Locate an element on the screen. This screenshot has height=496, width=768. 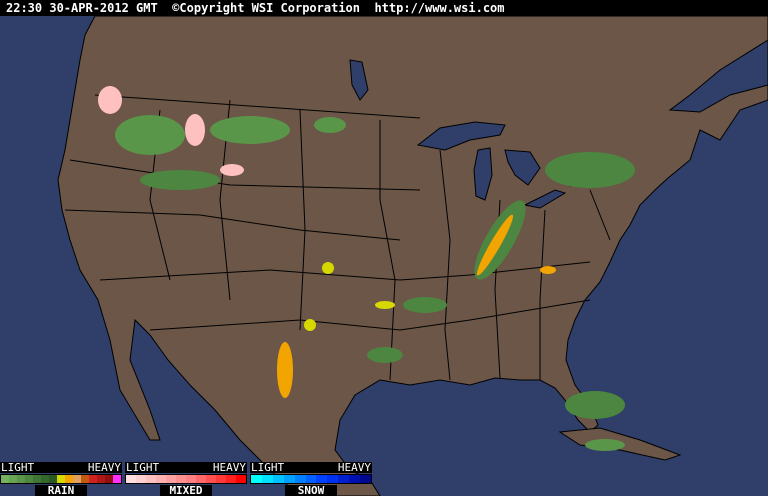
legend-title: RAIN is located at coordinates (61, 490).